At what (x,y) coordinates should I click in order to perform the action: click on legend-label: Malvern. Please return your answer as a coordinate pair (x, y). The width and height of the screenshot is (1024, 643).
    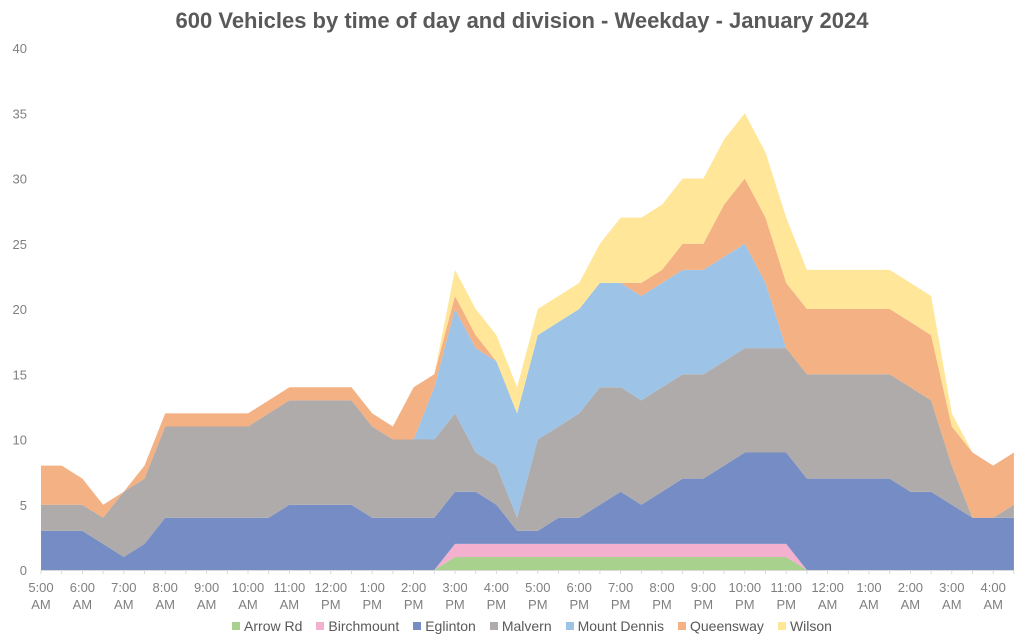
    Looking at the image, I should click on (526, 626).